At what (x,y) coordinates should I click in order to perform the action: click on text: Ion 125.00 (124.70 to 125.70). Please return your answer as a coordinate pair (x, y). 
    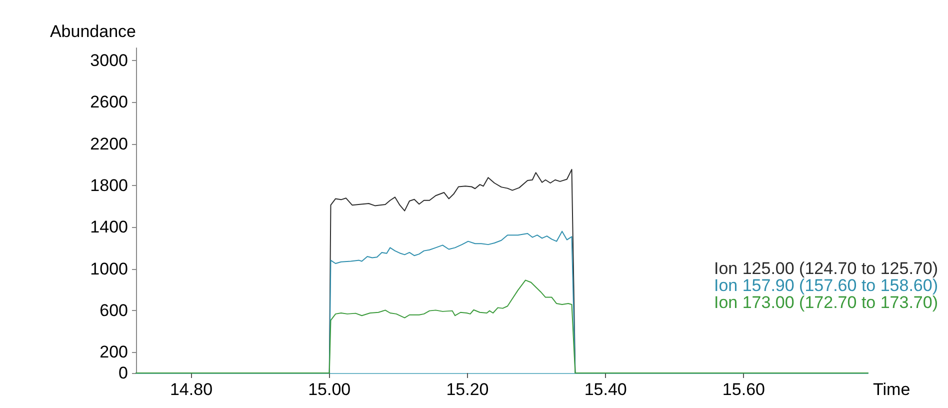
    Looking at the image, I should click on (826, 268).